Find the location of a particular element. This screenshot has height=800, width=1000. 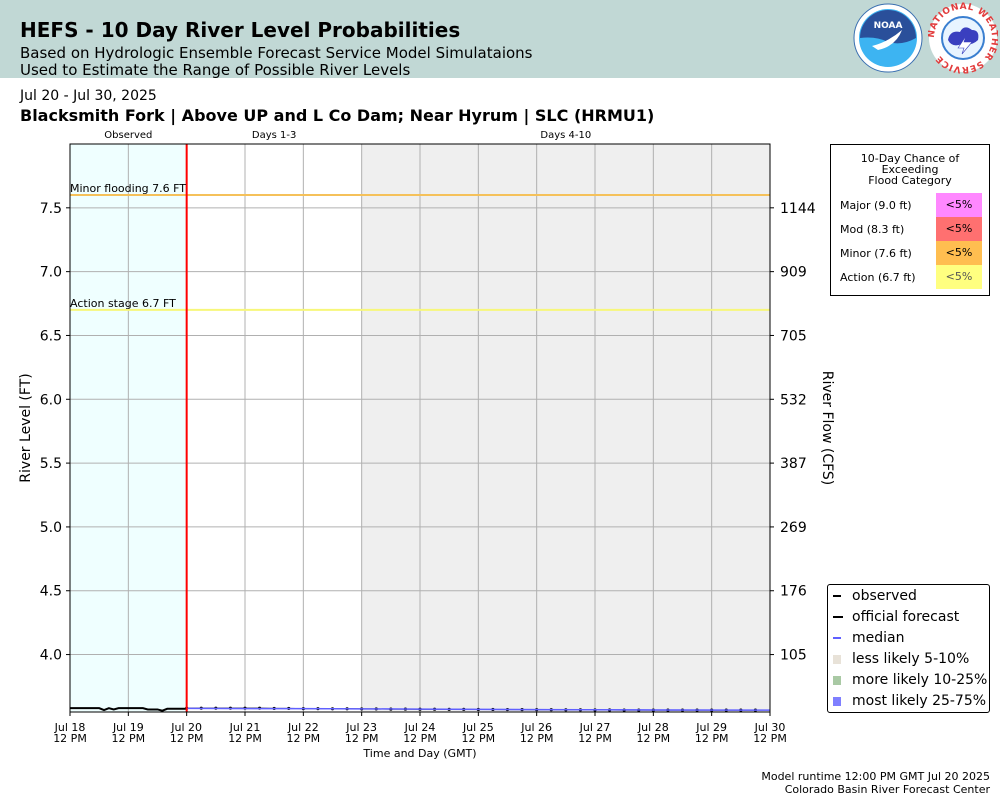

legend-item-official-forecast: official forecast is located at coordinates (908, 617).